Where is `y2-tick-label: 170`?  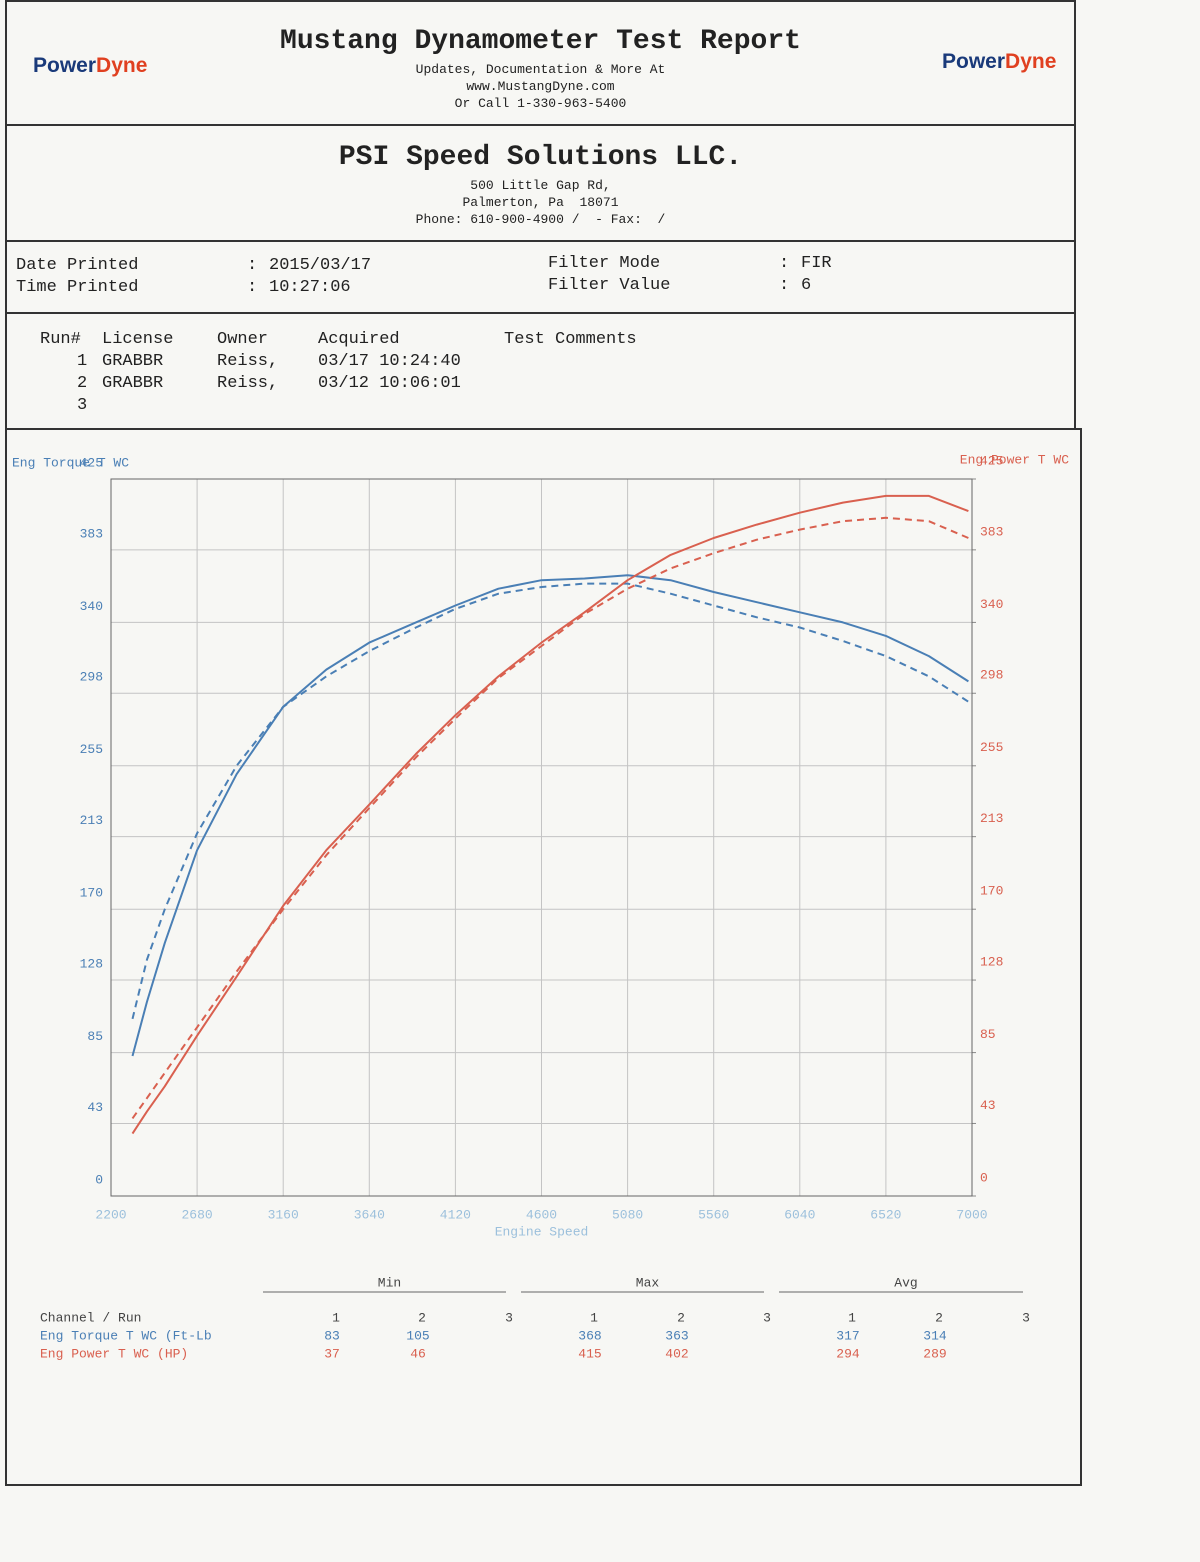
y2-tick-label: 170 is located at coordinates (991, 891).